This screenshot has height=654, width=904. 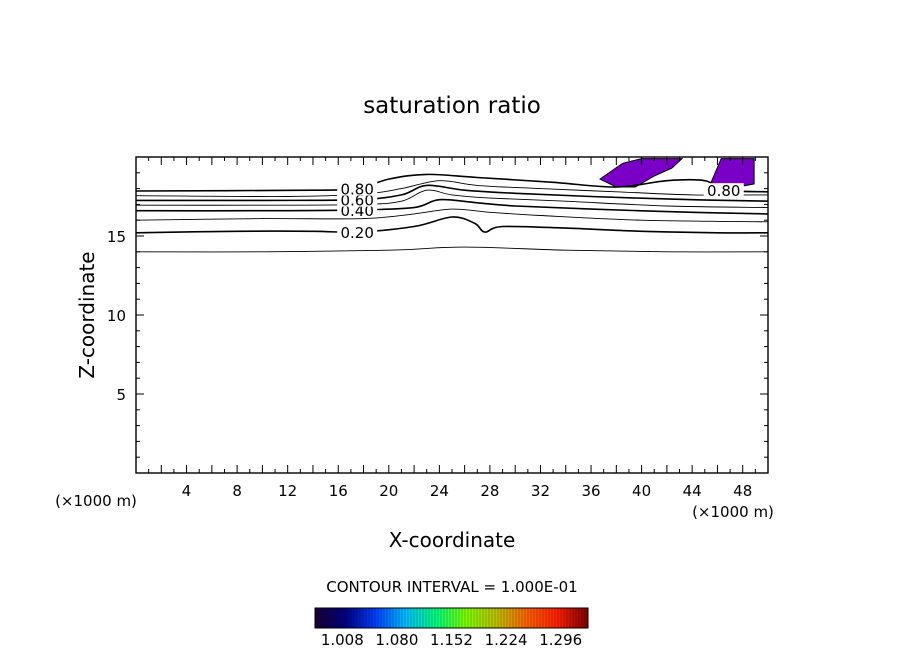 What do you see at coordinates (338, 491) in the screenshot?
I see `x-tick-label: 16` at bounding box center [338, 491].